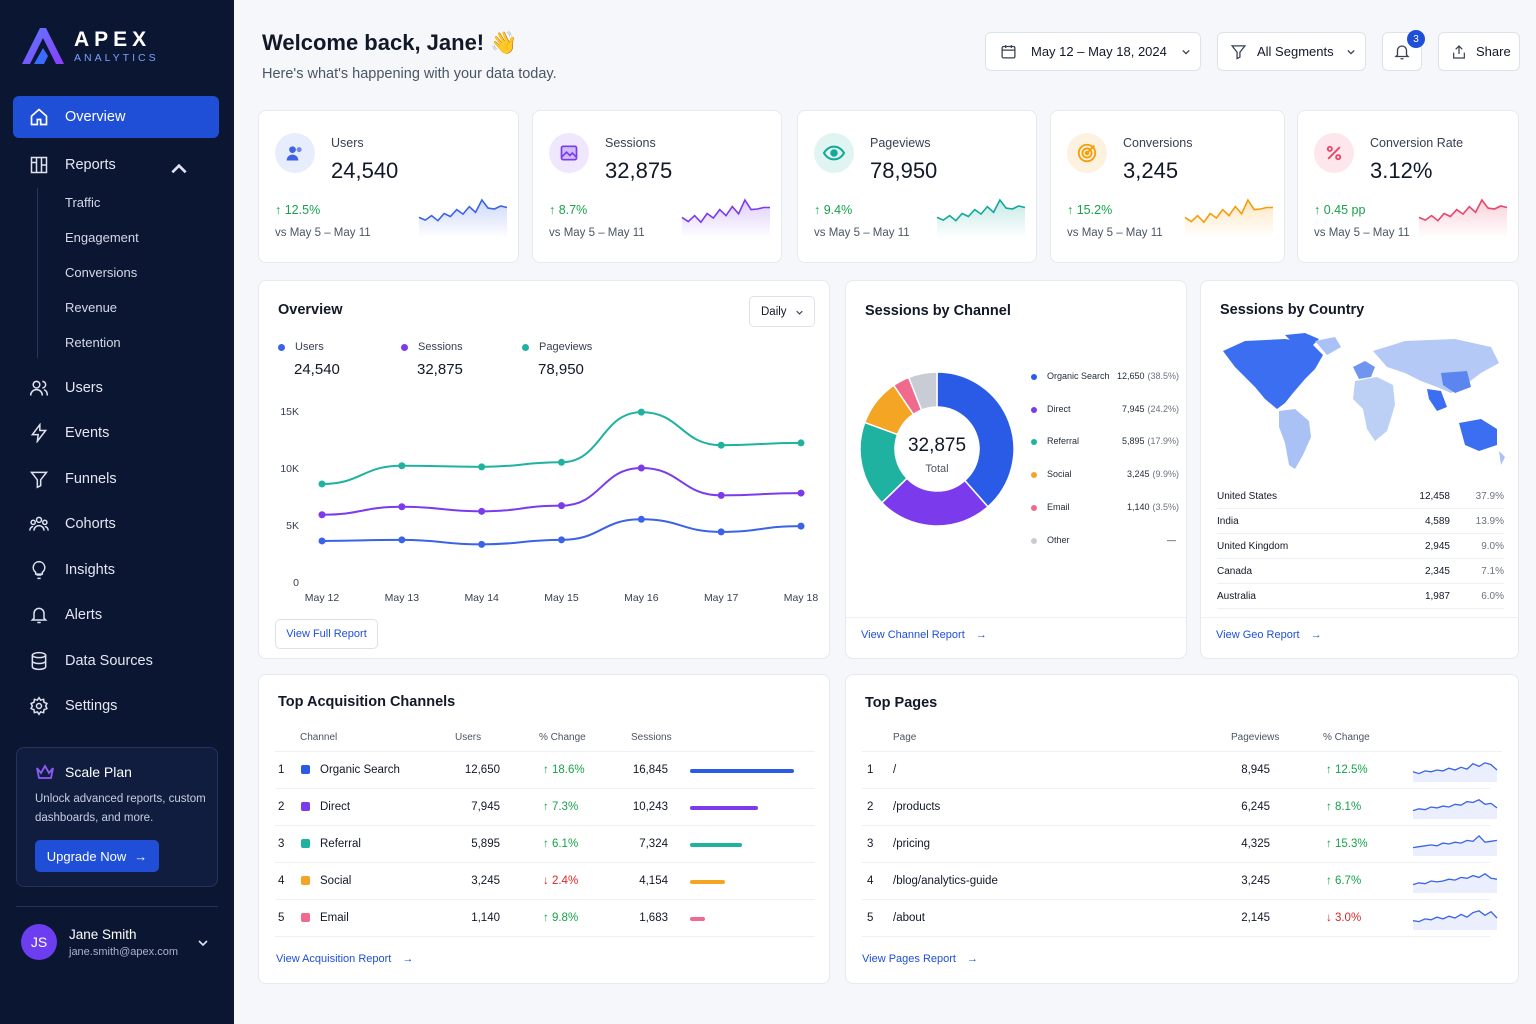 The height and width of the screenshot is (1024, 1536). Describe the element at coordinates (545, 918) in the screenshot. I see `table-row: 5 Email 1,140 ↑ 9.8% 1,683` at that location.